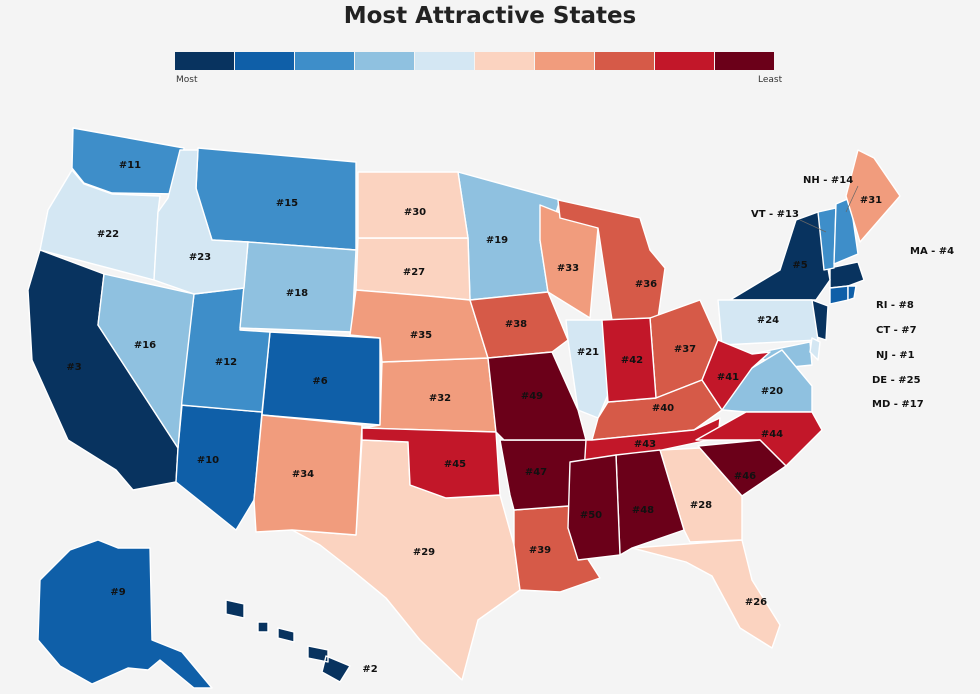  What do you see at coordinates (772, 391) in the screenshot?
I see `rank-label-va: #20` at bounding box center [772, 391].